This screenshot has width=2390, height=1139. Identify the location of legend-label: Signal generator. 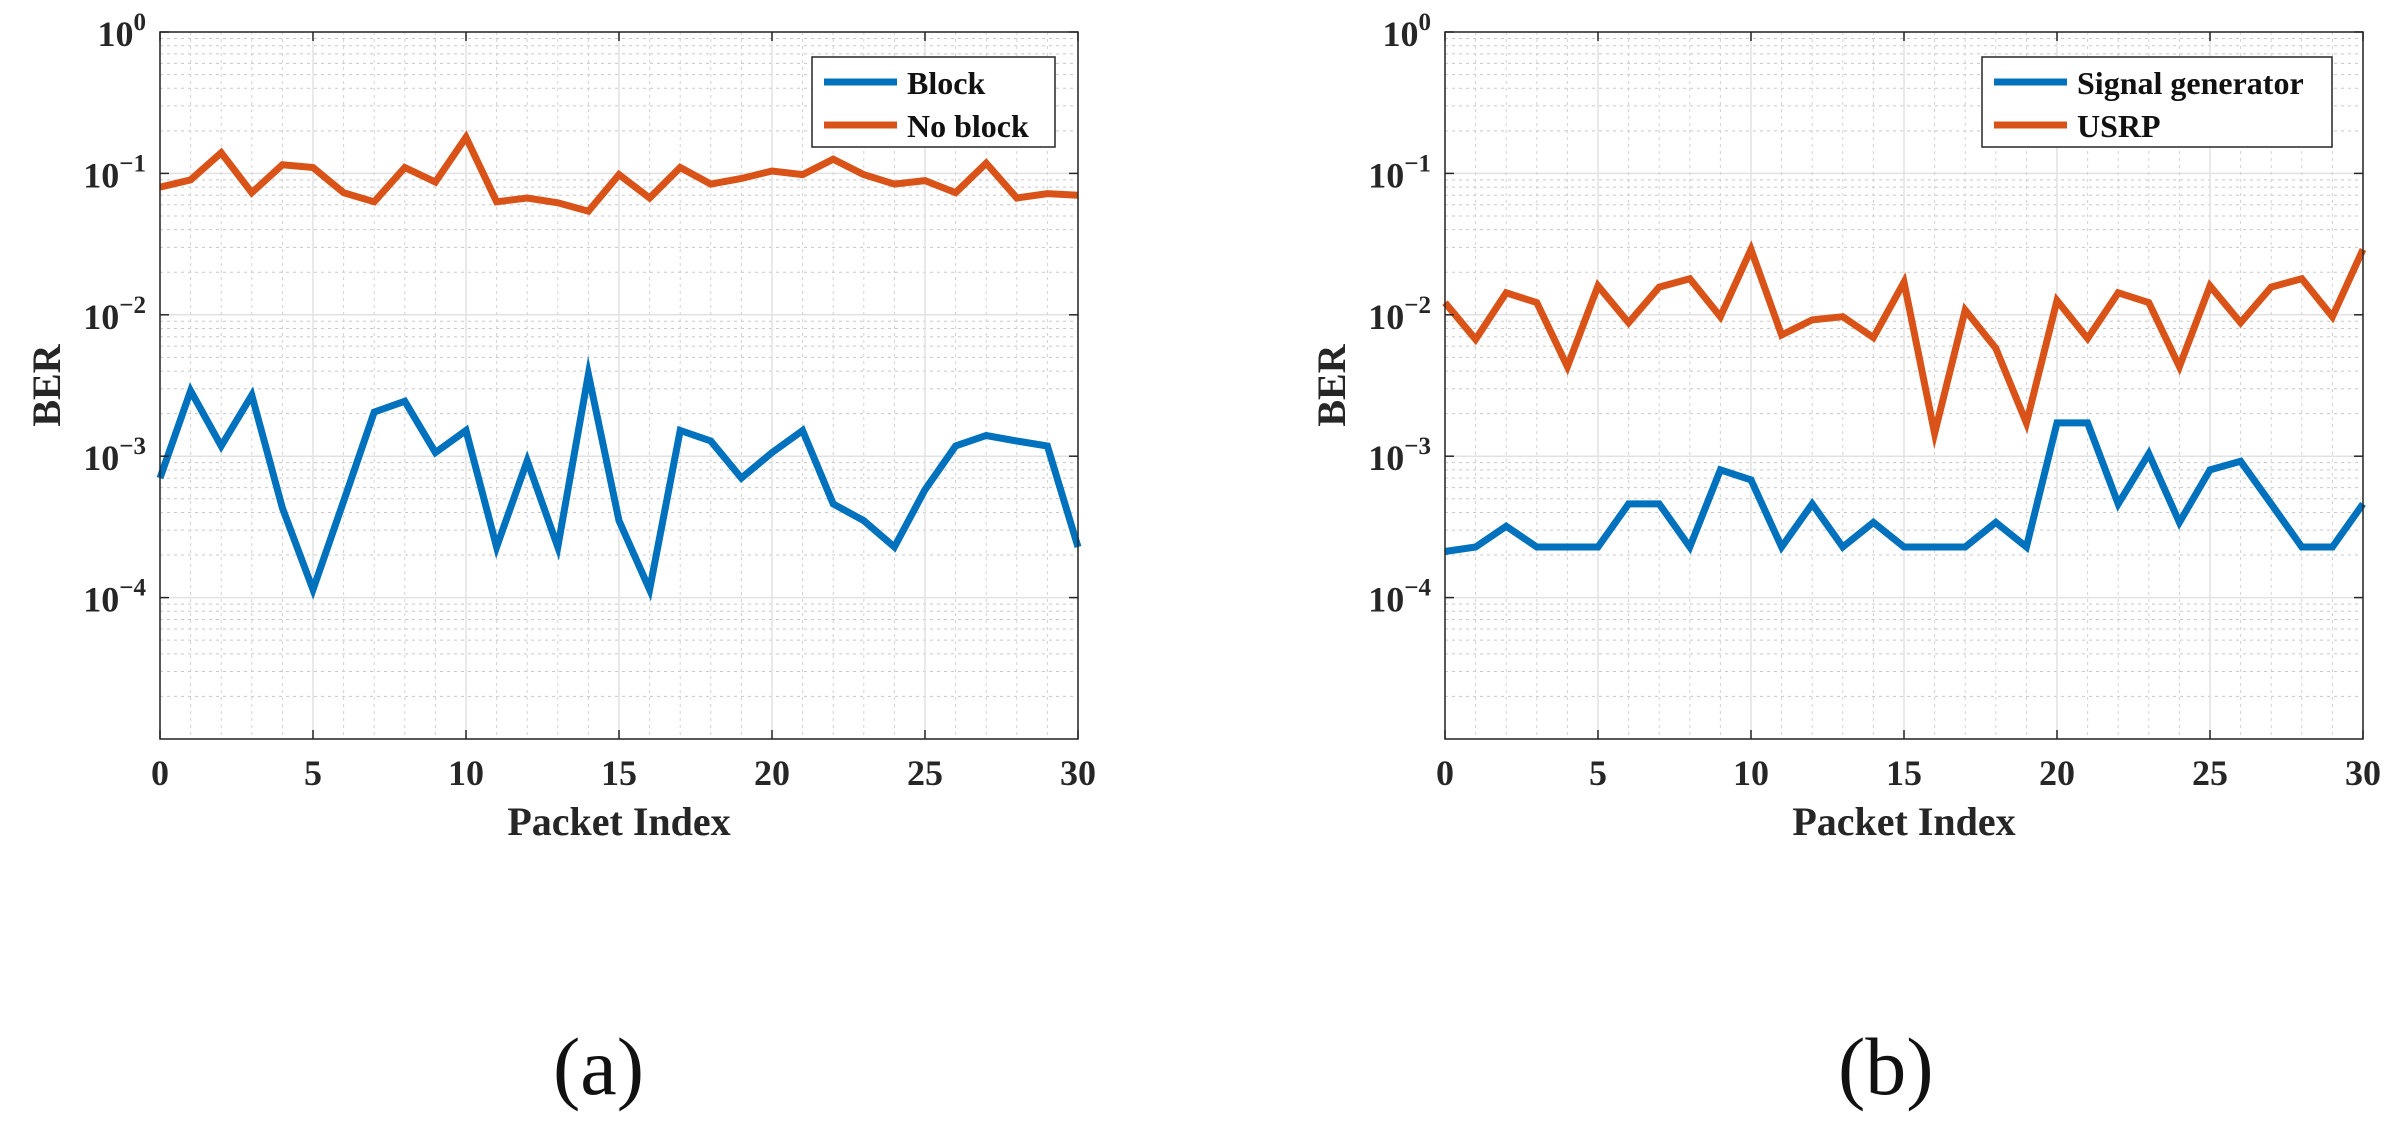
(2190, 83).